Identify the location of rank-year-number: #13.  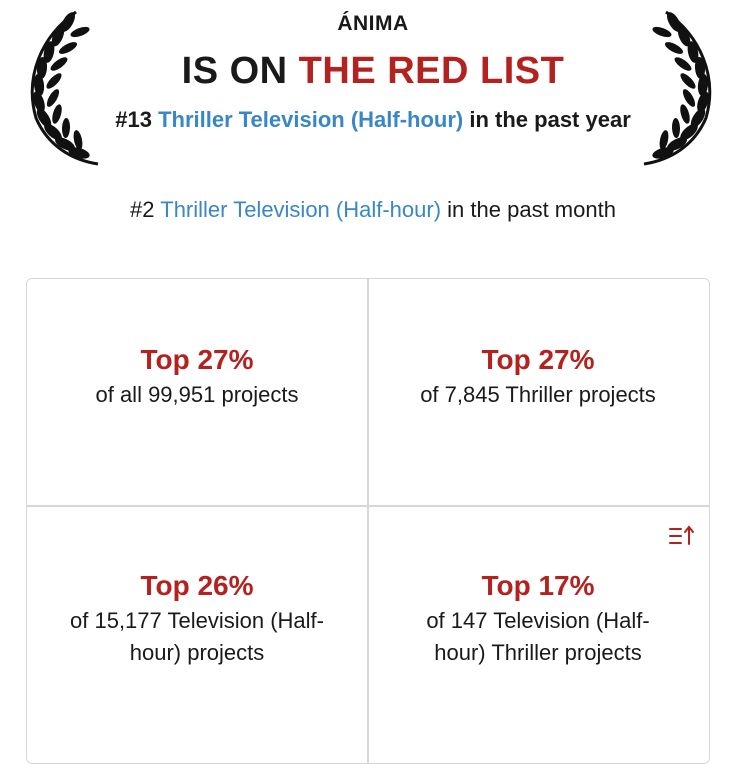
(133, 119).